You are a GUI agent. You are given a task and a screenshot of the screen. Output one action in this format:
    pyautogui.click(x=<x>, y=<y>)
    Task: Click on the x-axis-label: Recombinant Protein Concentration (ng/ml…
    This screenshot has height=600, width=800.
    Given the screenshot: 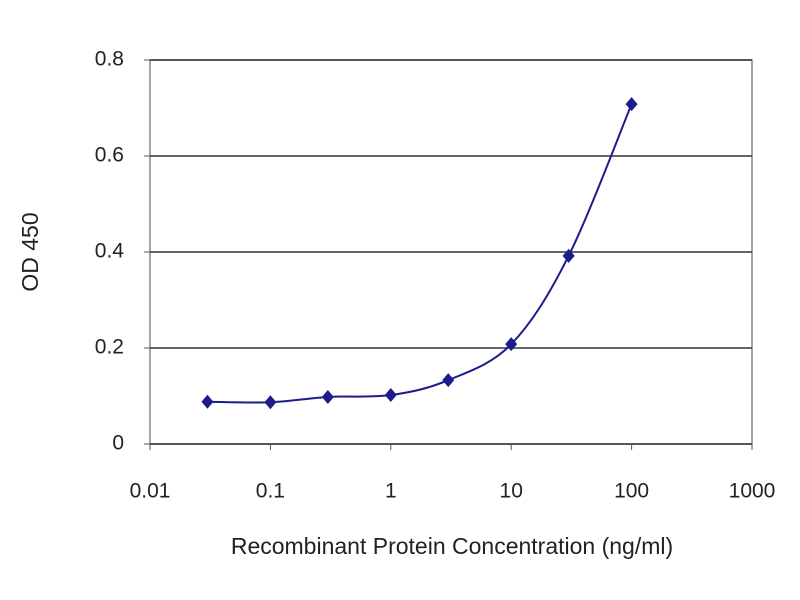 What is the action you would take?
    pyautogui.click(x=452, y=546)
    